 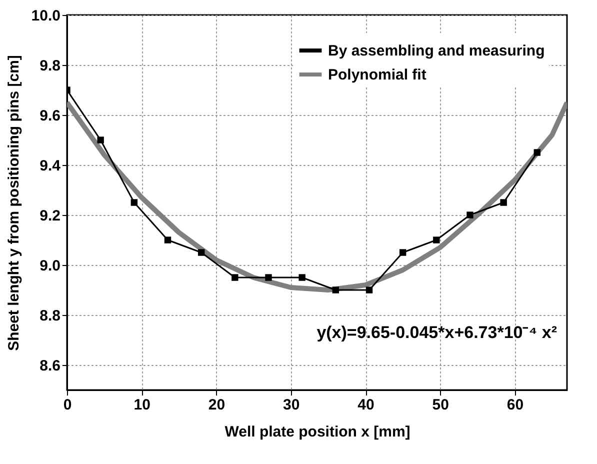 I want to click on y-tick-label: 9.6, so click(x=50, y=116).